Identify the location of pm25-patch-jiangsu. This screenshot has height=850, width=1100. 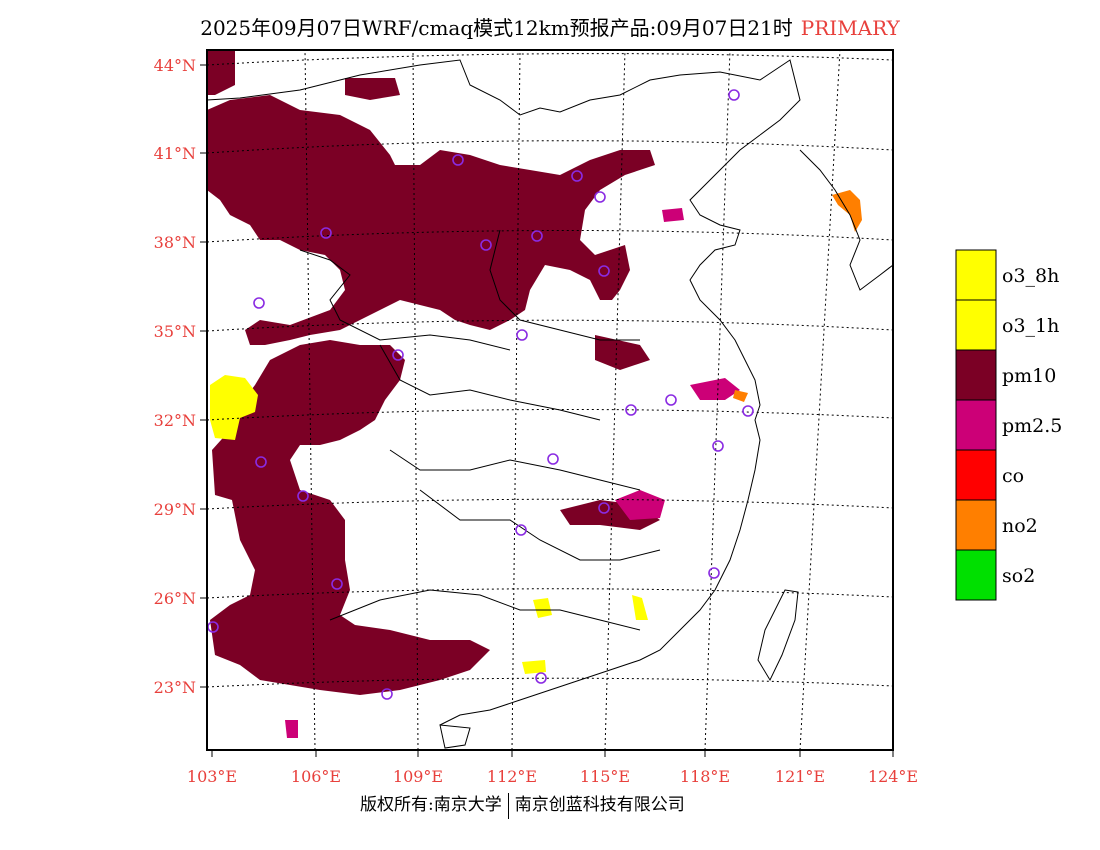
(715, 389).